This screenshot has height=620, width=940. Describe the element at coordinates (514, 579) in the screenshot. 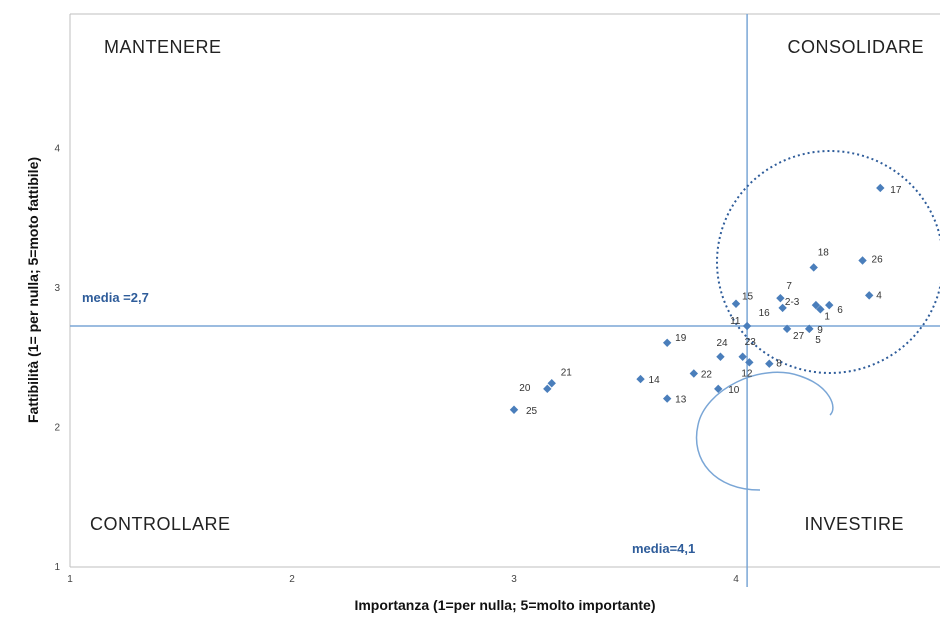

I see `x-tick-label: 3` at that location.